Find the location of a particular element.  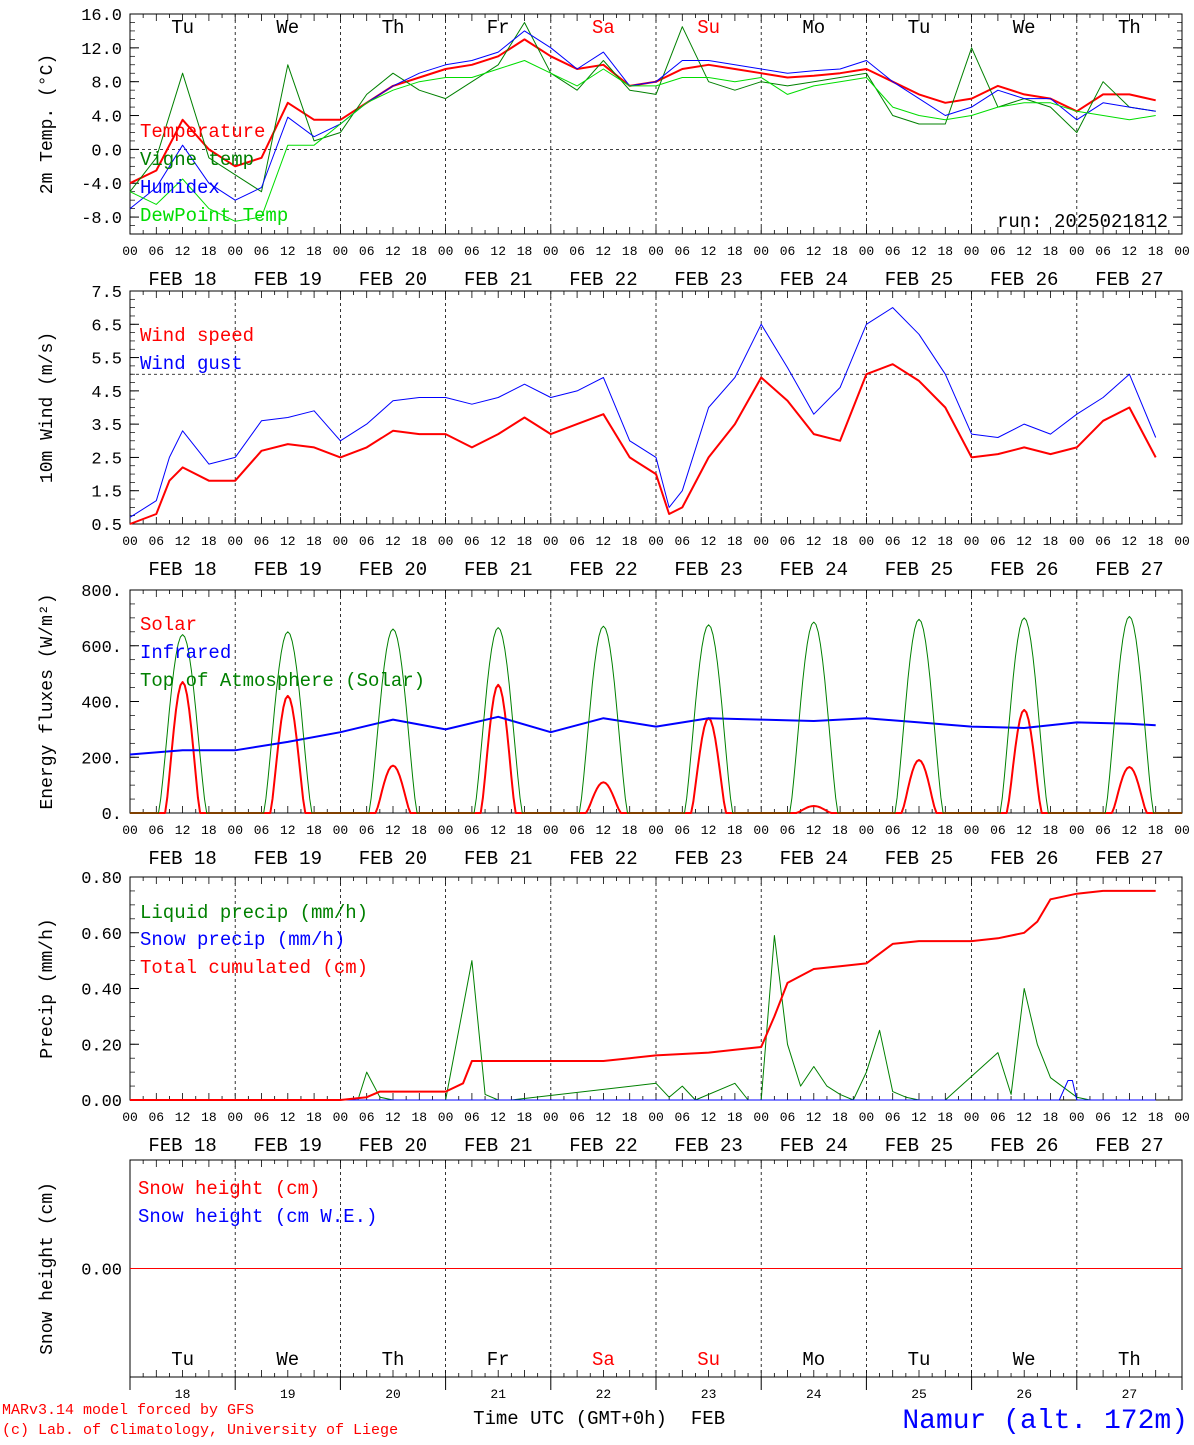

legend-entry: Infrared is located at coordinates (185, 653).